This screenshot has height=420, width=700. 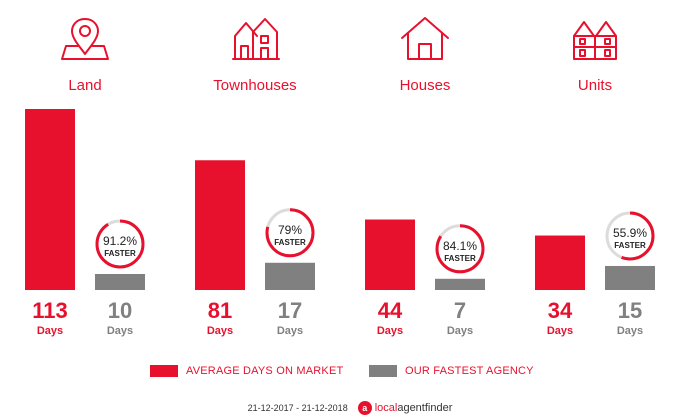 What do you see at coordinates (630, 233) in the screenshot?
I see `faster-percent: 55.9%` at bounding box center [630, 233].